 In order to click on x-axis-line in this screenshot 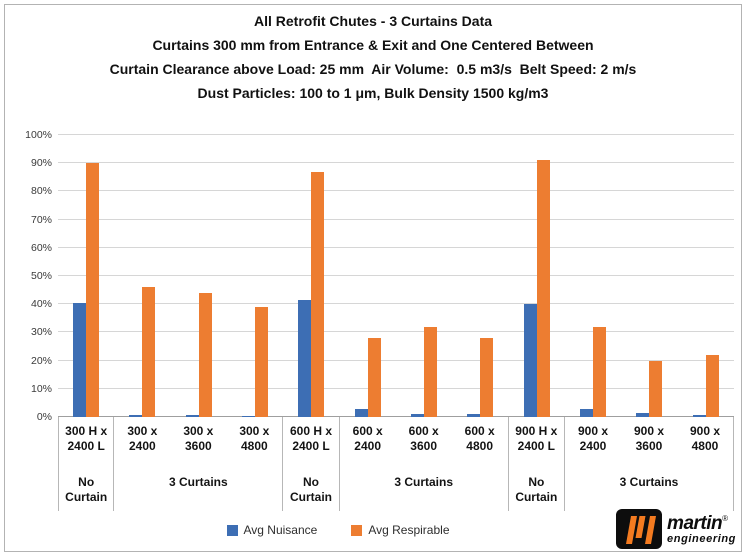, I will do `click(396, 416)`.